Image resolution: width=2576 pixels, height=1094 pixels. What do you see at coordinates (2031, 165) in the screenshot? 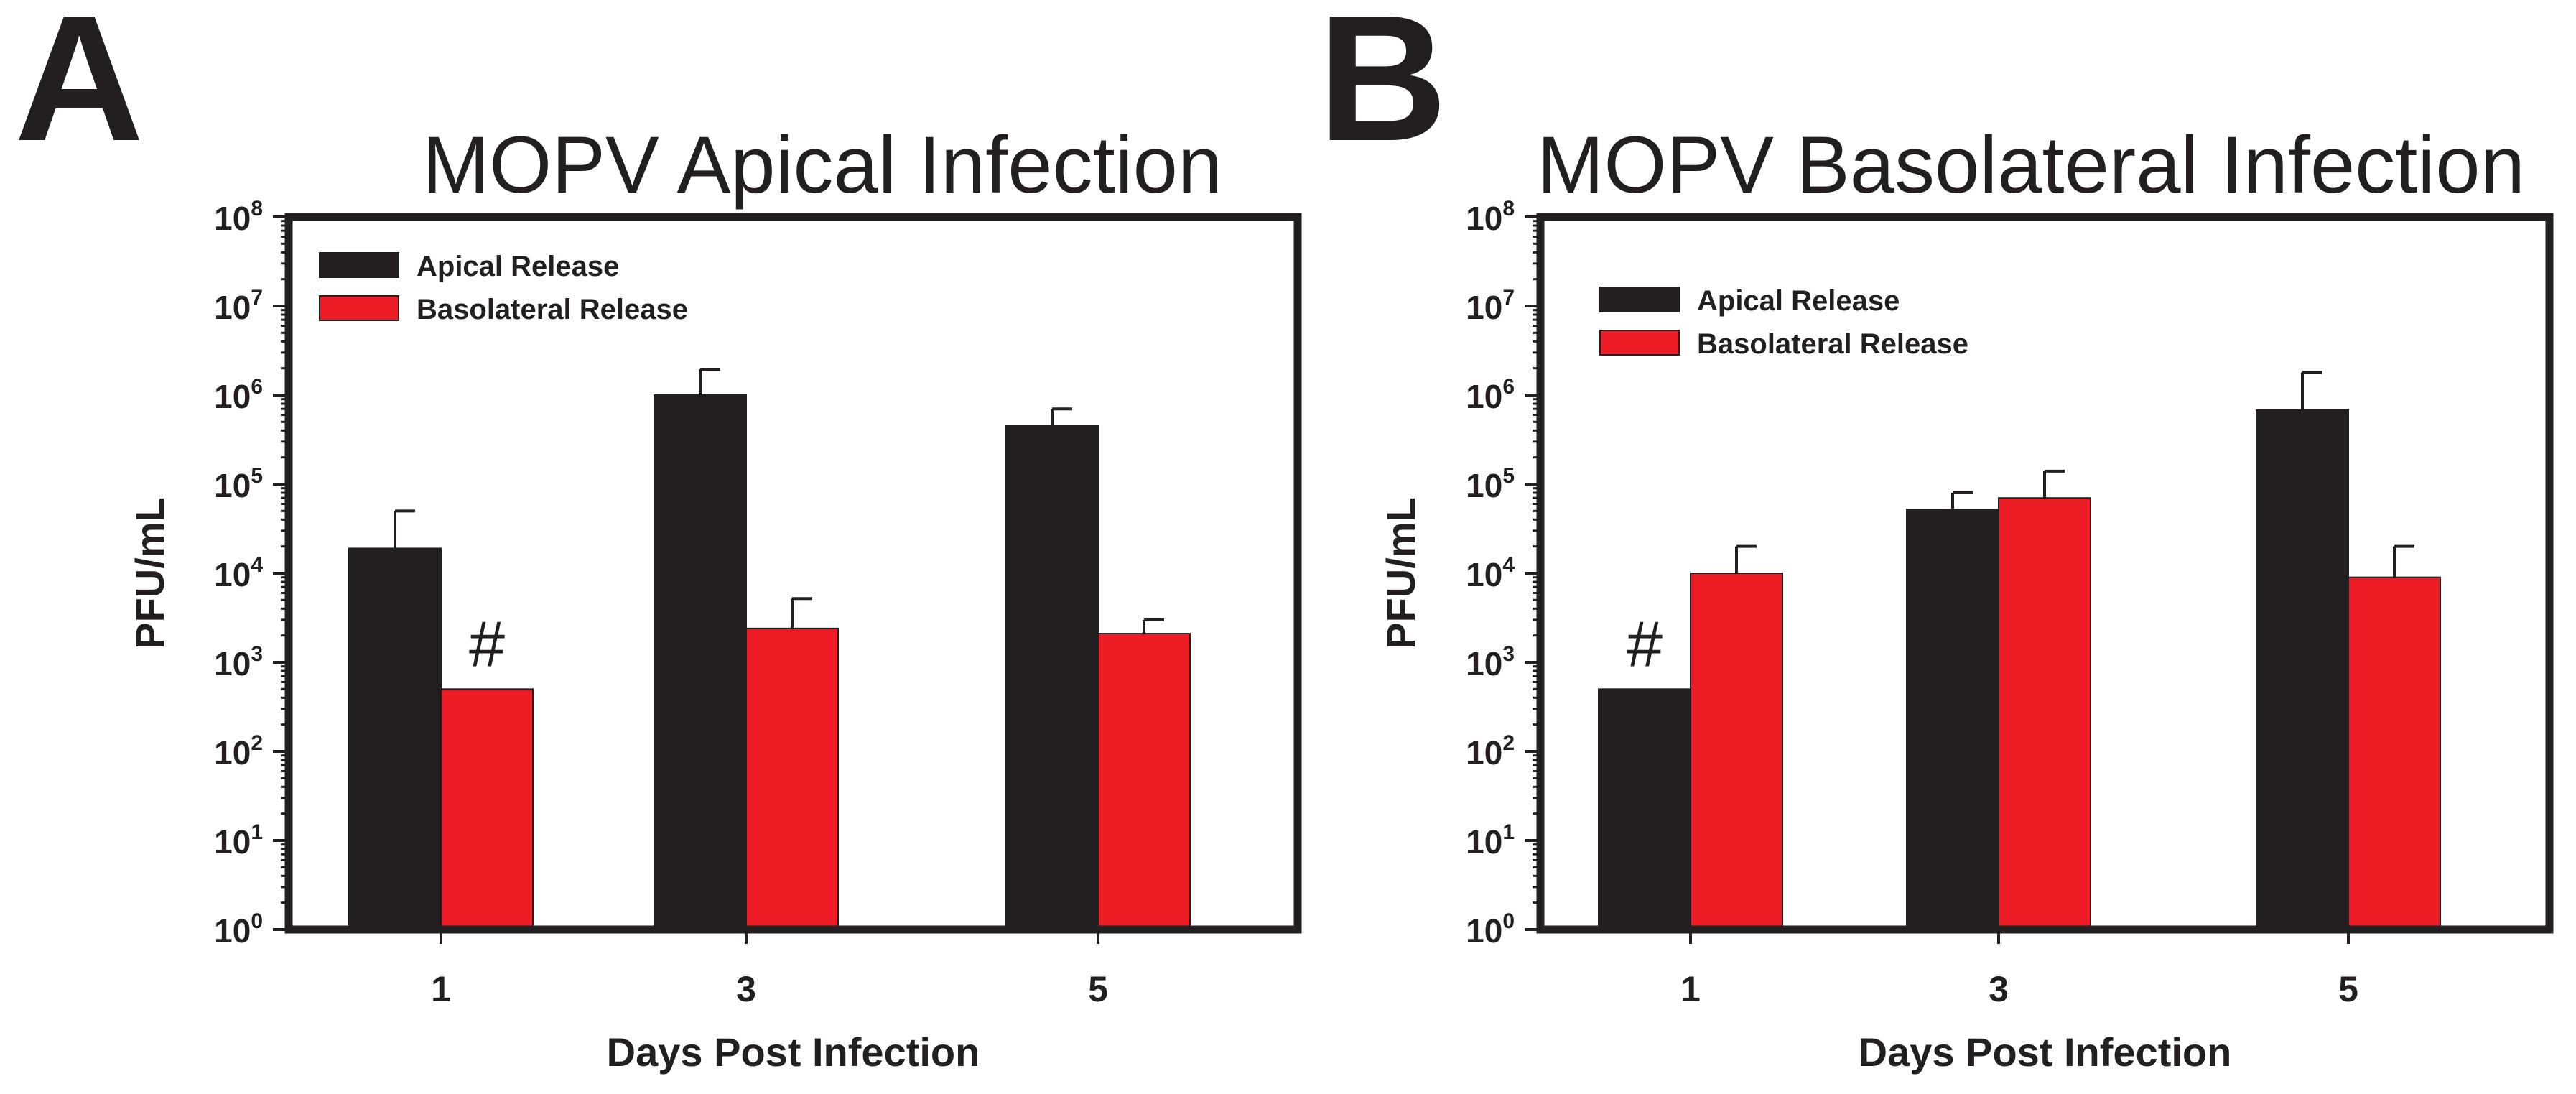
I see `chart-title: MOPV Basolateral Infection` at bounding box center [2031, 165].